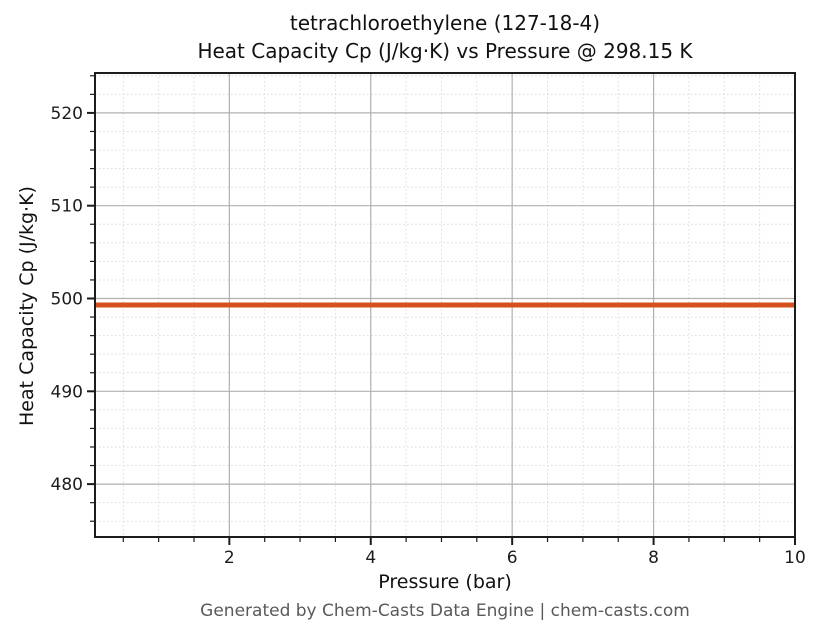 The image size is (823, 644). Describe the element at coordinates (445, 582) in the screenshot. I see `x-axis-label: Pressure (bar)` at that location.